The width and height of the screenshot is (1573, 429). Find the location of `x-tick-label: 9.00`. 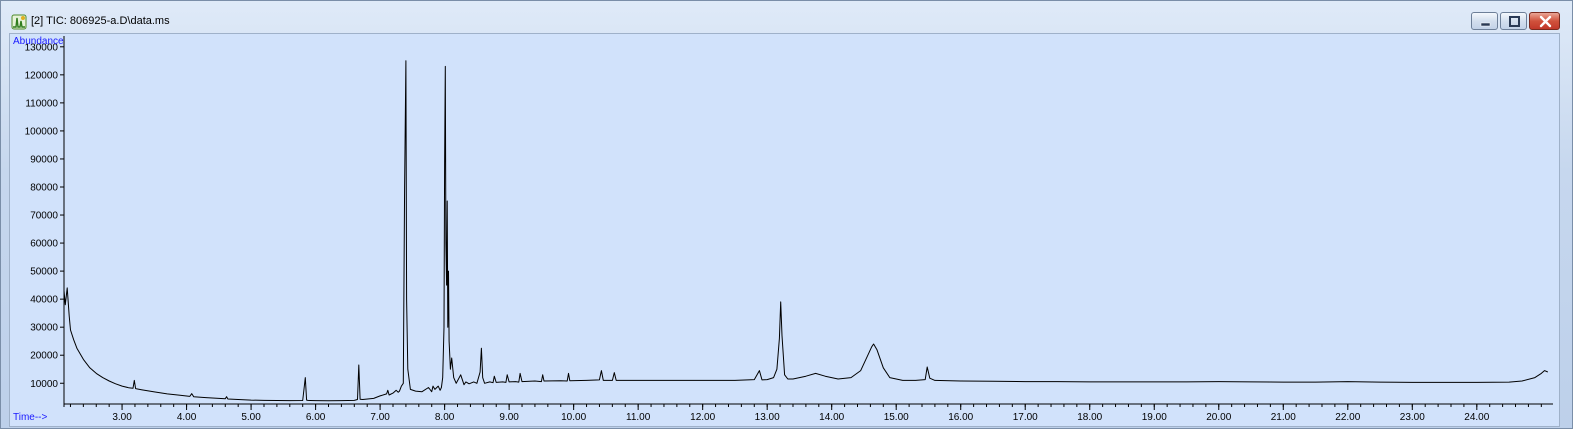

x-tick-label: 9.00 is located at coordinates (509, 417).